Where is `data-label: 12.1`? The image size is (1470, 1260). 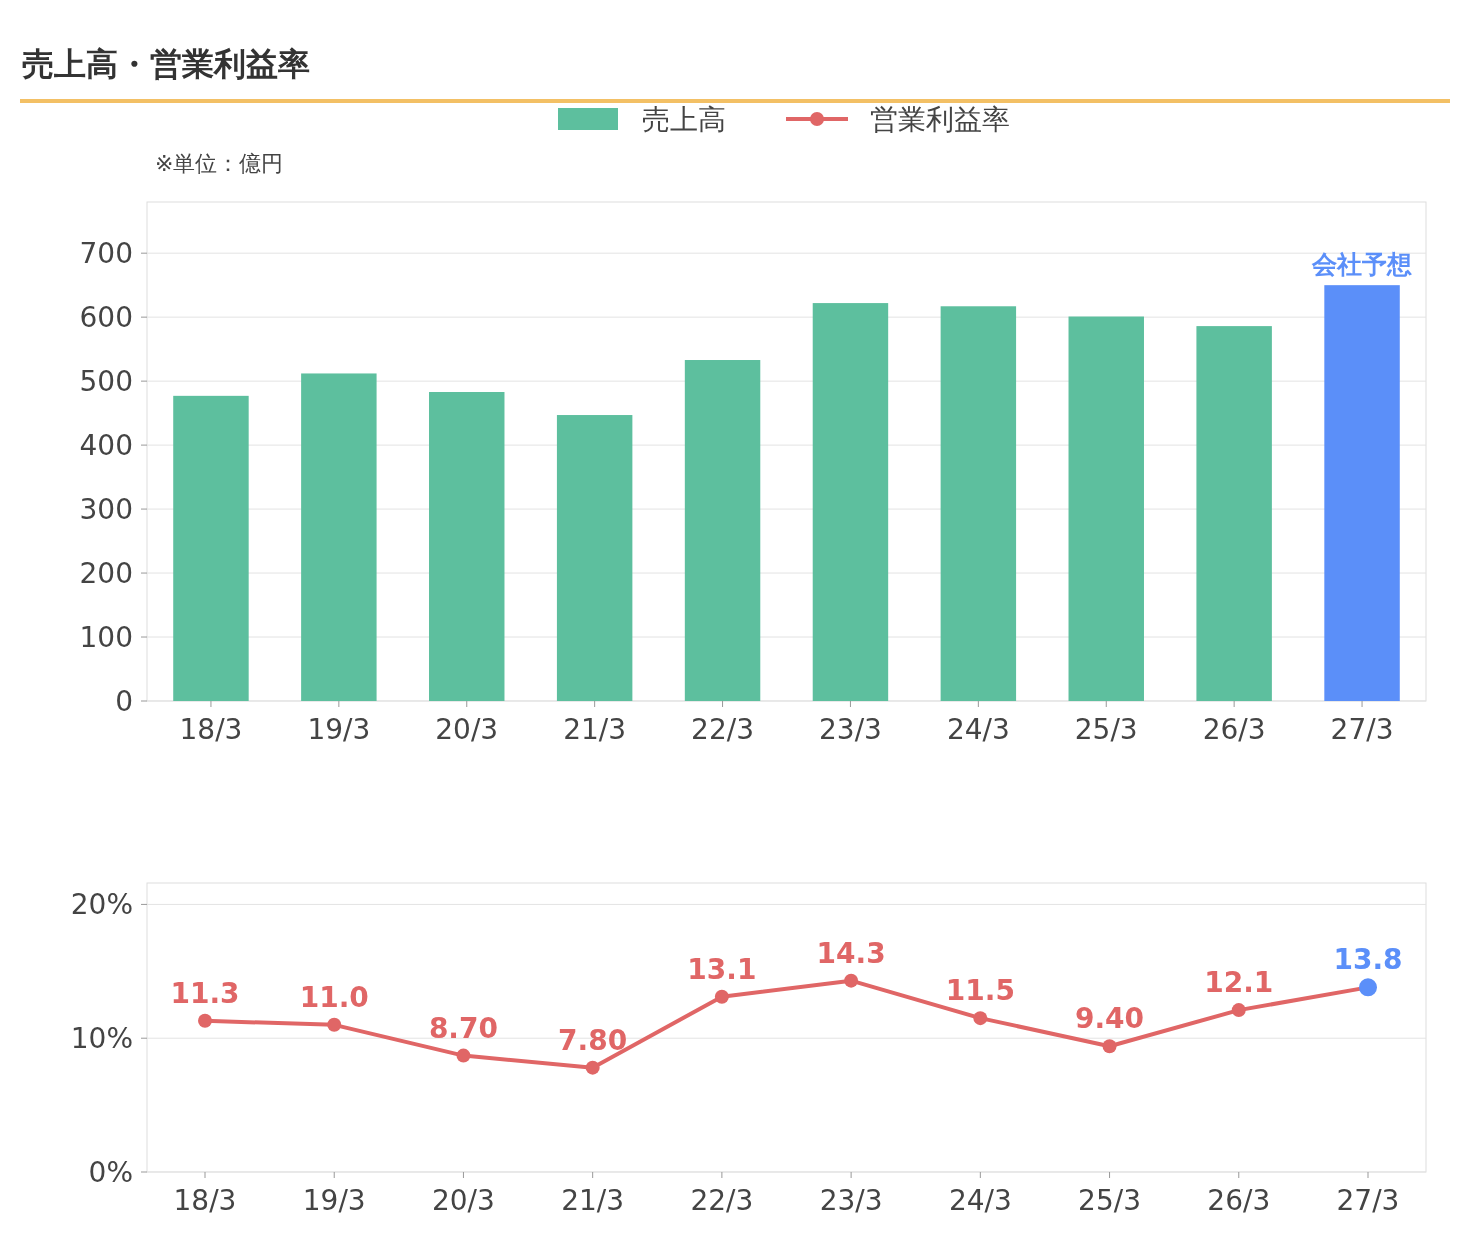
data-label: 12.1 is located at coordinates (1239, 983).